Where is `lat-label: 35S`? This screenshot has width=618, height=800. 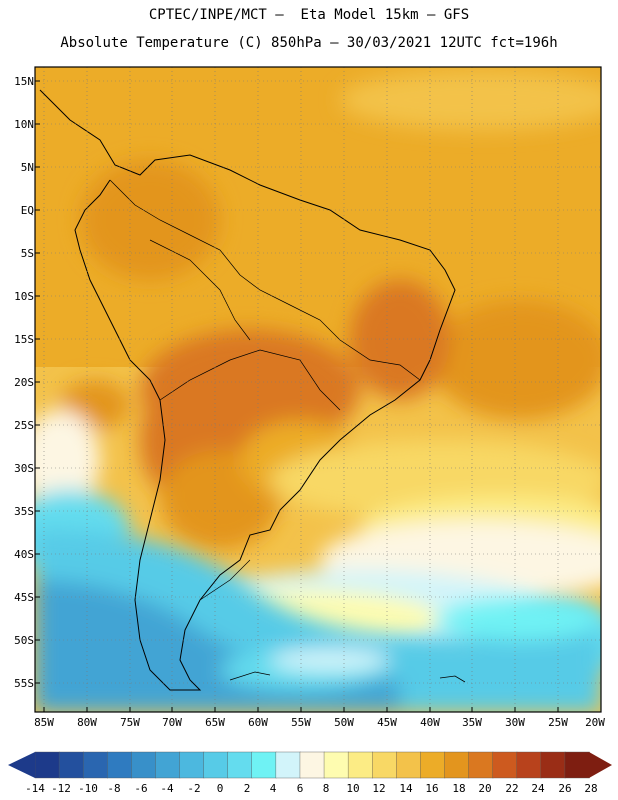 lat-label: 35S is located at coordinates (24, 511).